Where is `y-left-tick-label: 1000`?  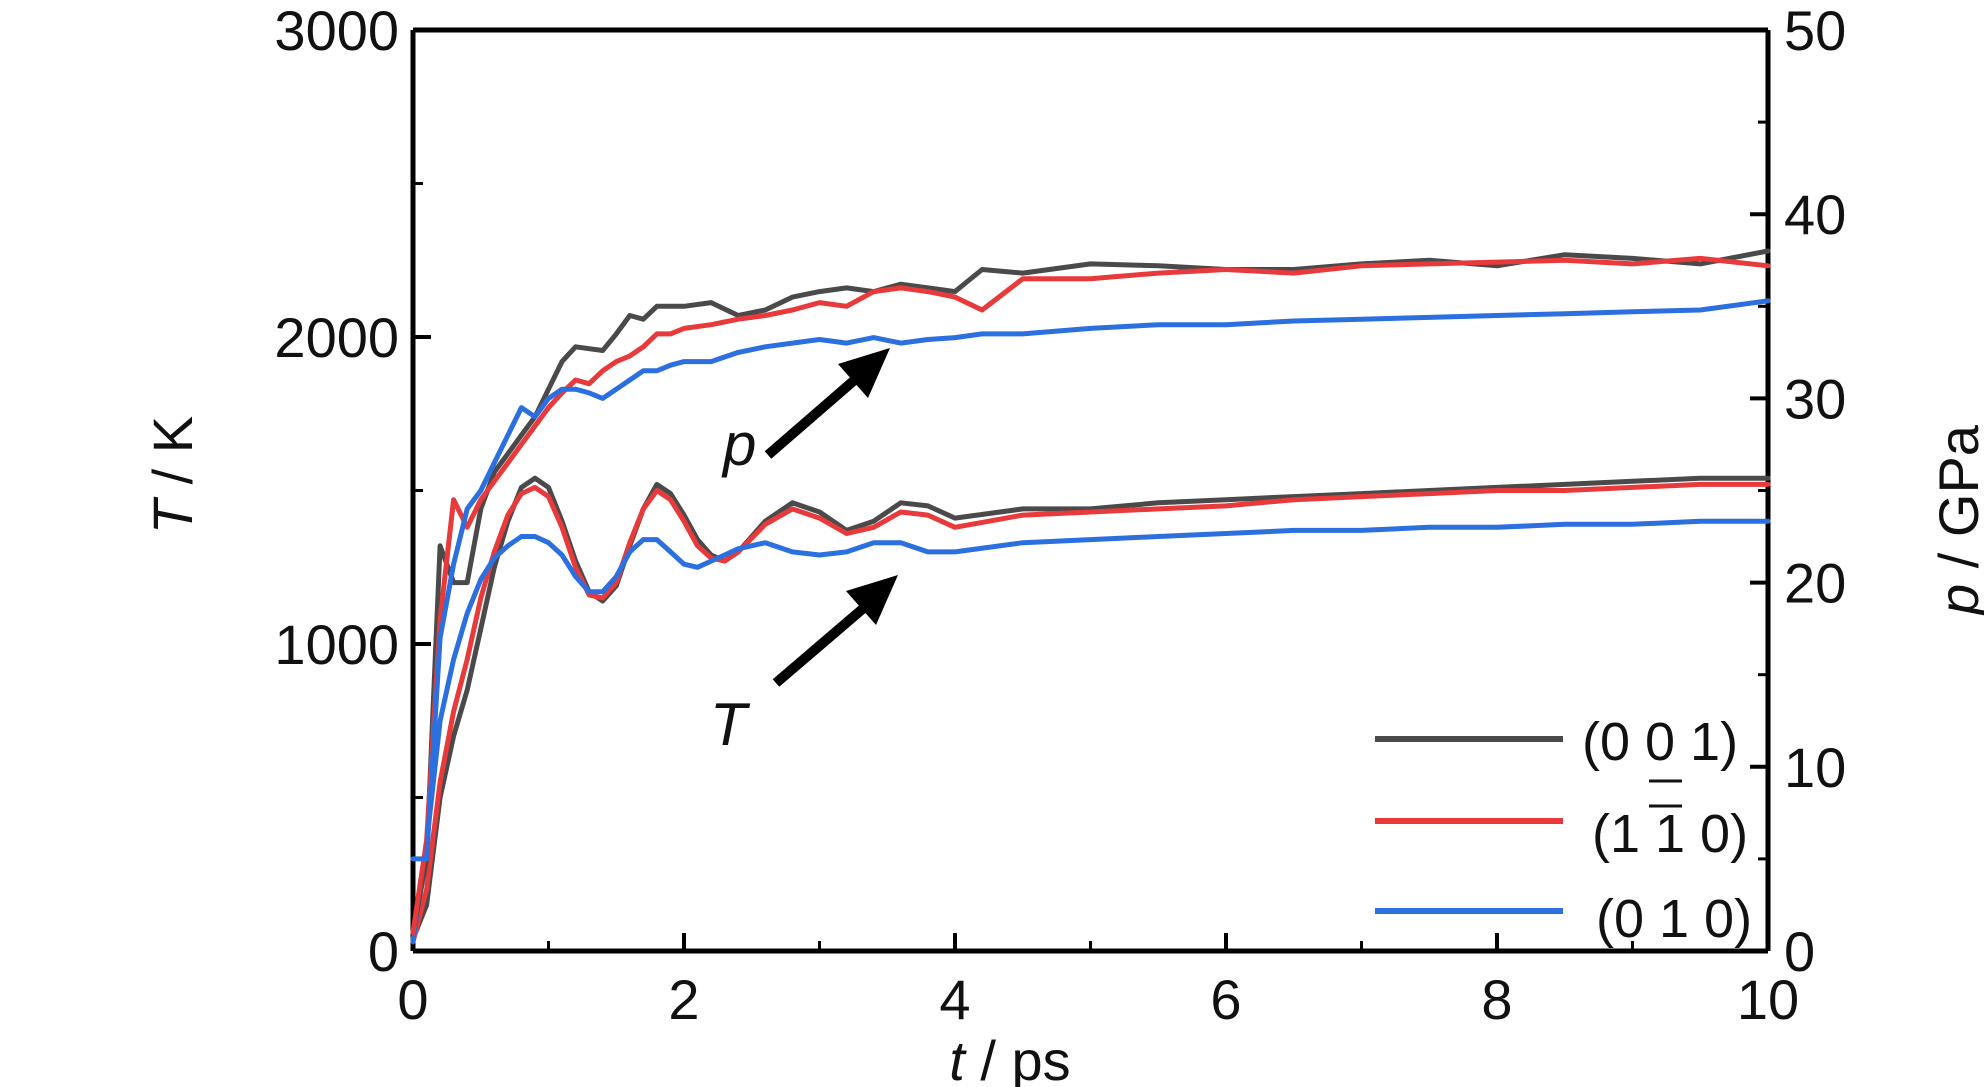
y-left-tick-label: 1000 is located at coordinates (336, 644).